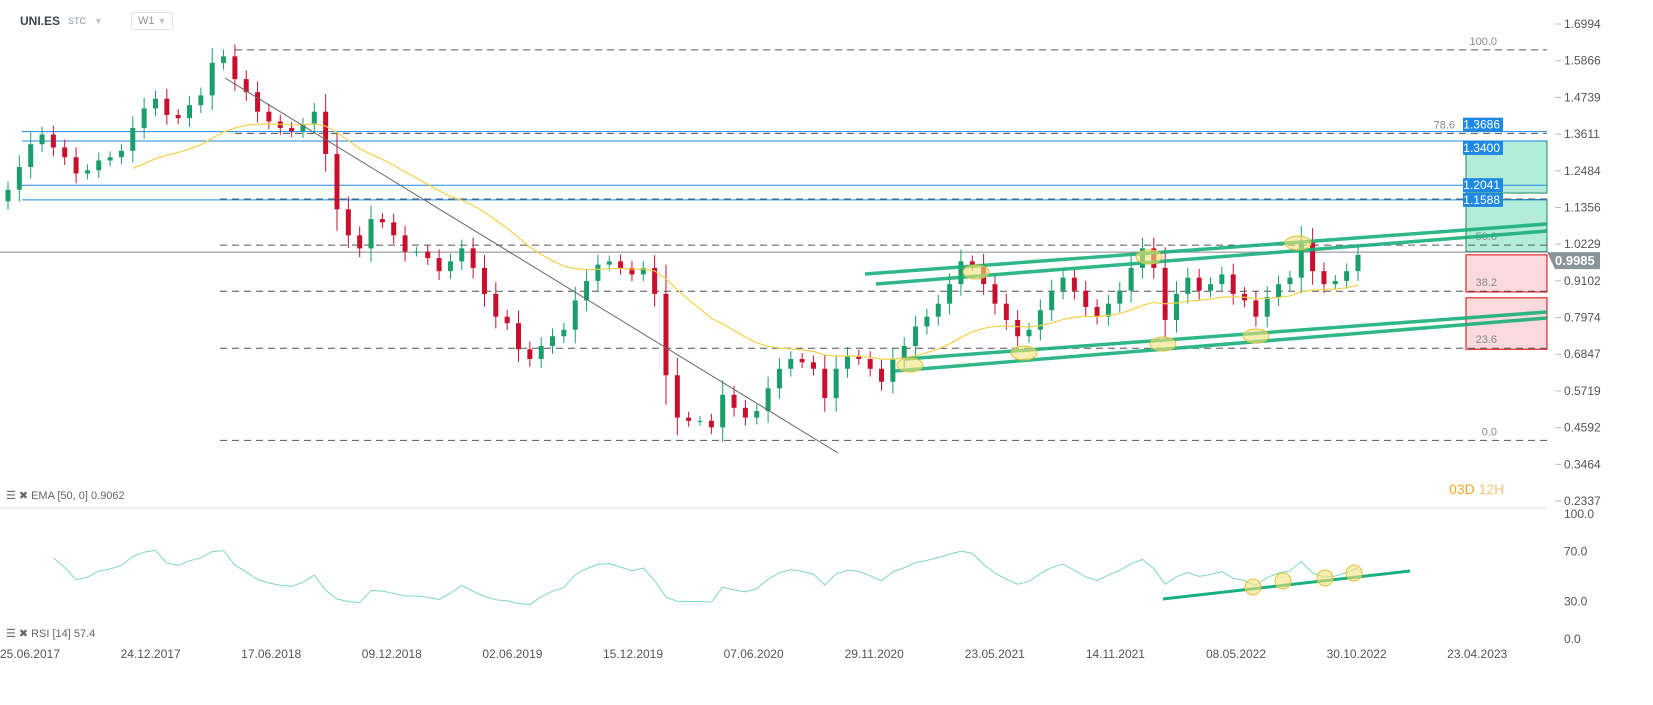 The image size is (1653, 705). Describe the element at coordinates (1444, 125) in the screenshot. I see `fib-label: 78.6` at that location.